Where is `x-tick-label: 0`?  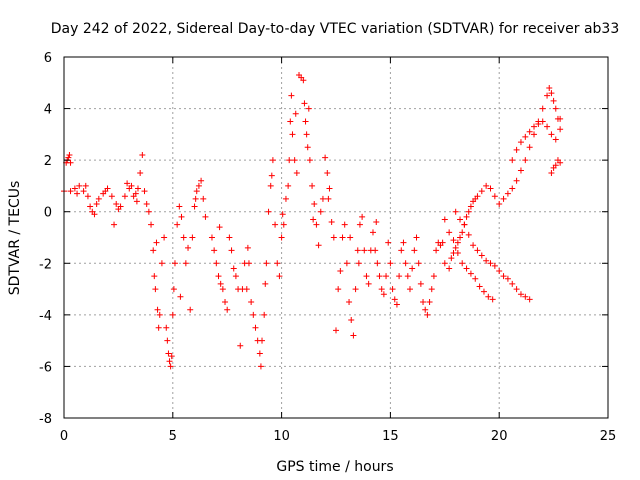 x-tick-label: 0 is located at coordinates (64, 436).